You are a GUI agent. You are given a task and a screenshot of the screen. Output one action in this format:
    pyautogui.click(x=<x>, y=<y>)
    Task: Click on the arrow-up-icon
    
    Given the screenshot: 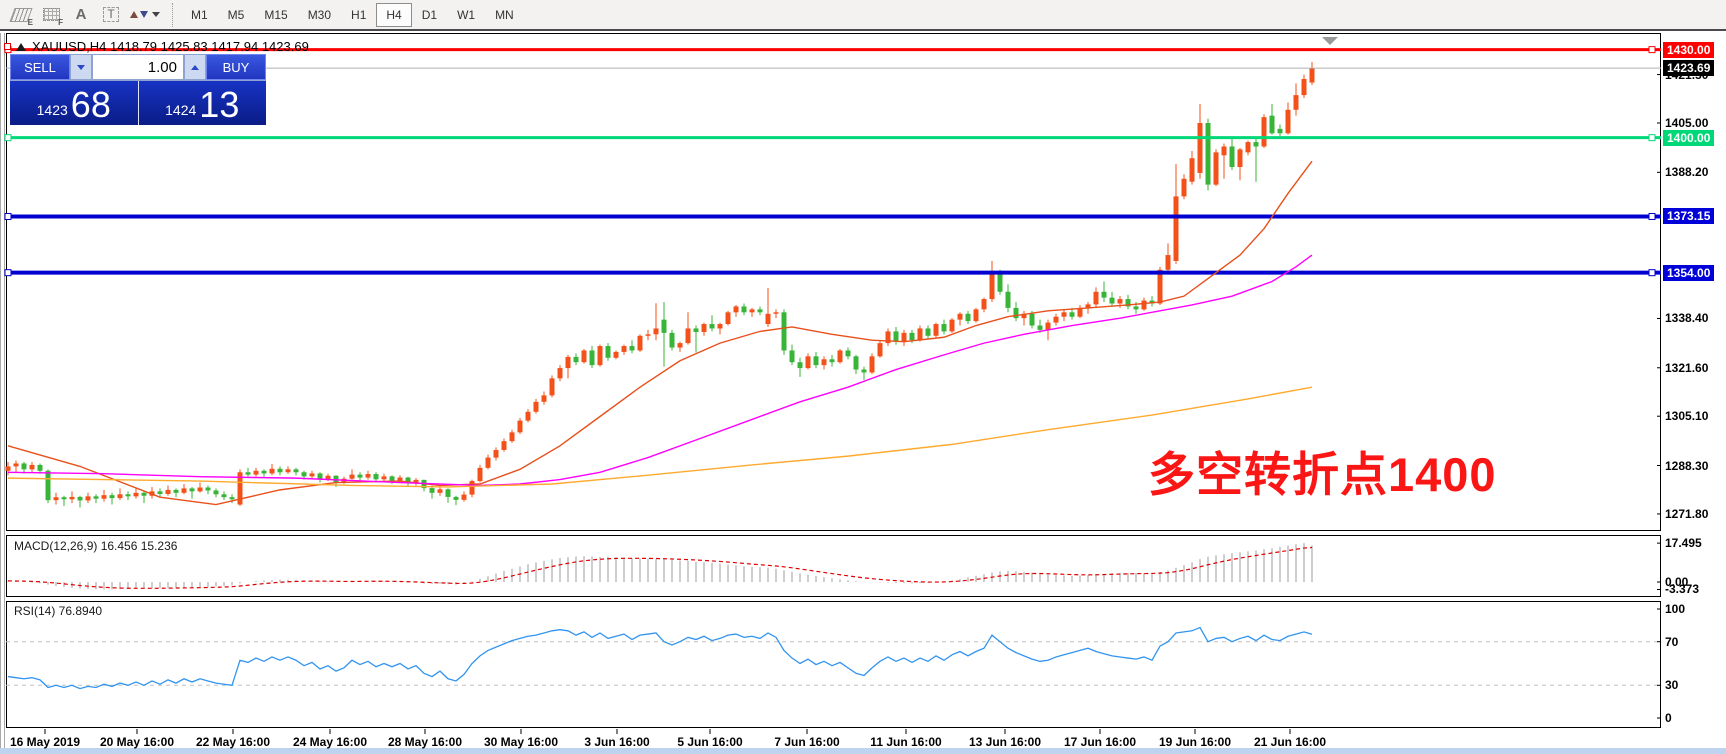 What is the action you would take?
    pyautogui.click(x=195, y=67)
    